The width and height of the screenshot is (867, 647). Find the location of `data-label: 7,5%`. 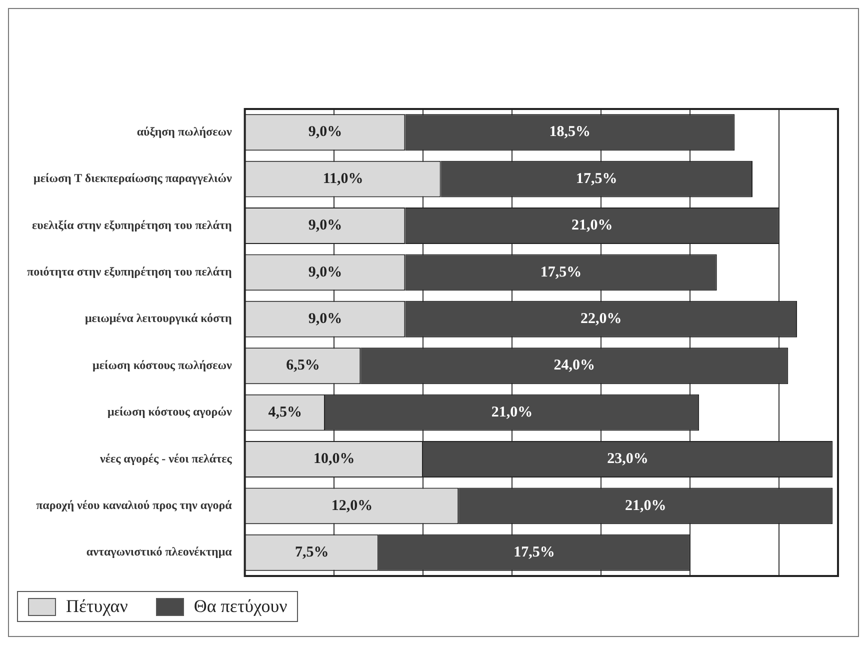

data-label: 7,5% is located at coordinates (312, 552).